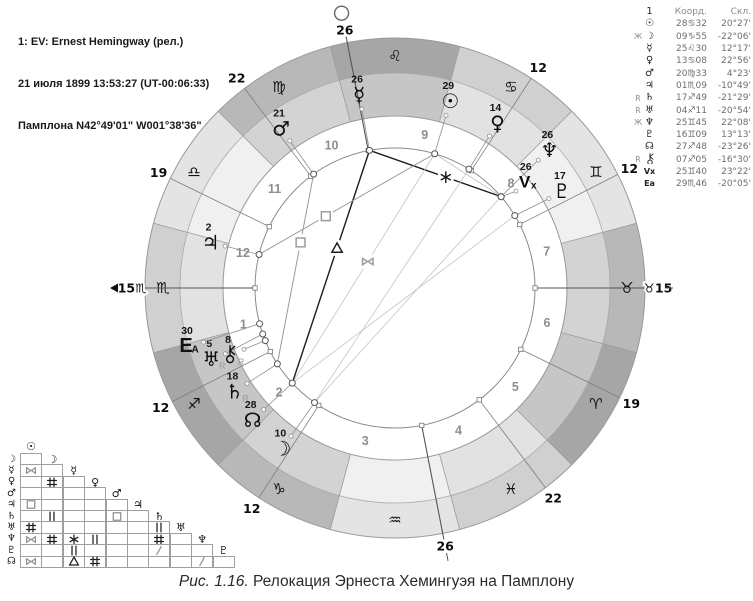  What do you see at coordinates (435, 154) in the screenshot?
I see `planet-anchor-sun` at bounding box center [435, 154].